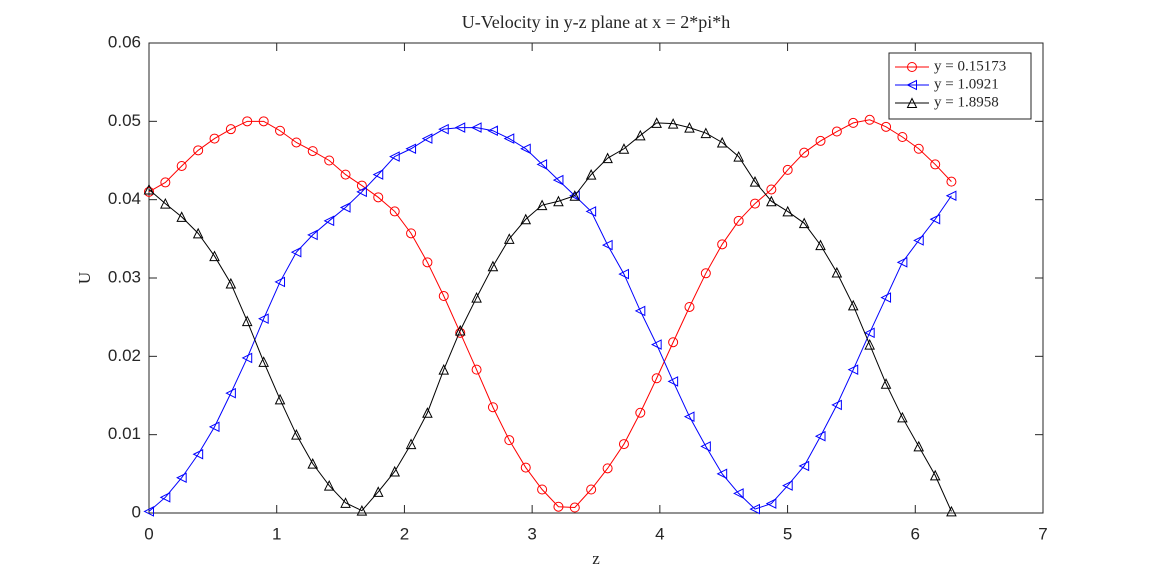 The height and width of the screenshot is (576, 1152). I want to click on y-tick-label: 0, so click(136, 511).